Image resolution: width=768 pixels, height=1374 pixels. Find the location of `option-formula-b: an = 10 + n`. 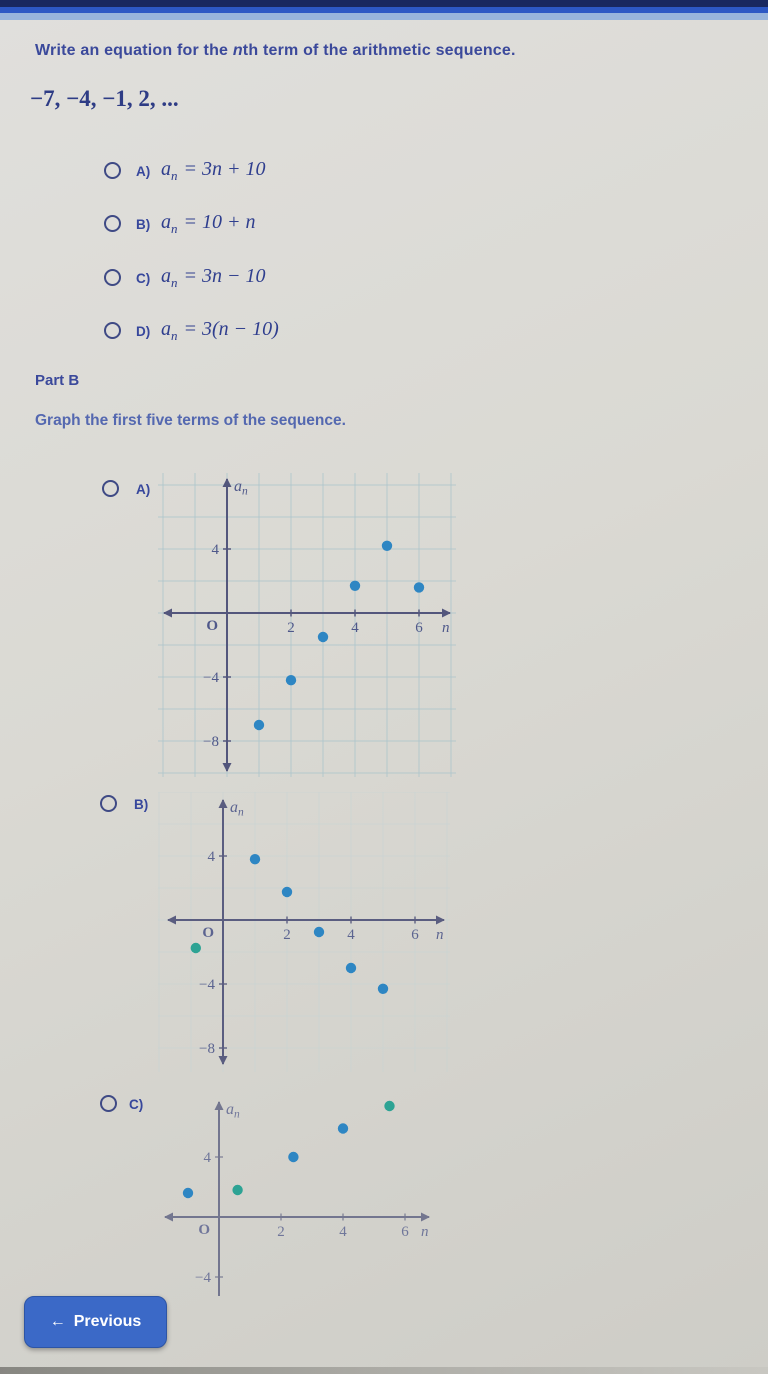

option-formula-b: an = 10 + n is located at coordinates (208, 224).